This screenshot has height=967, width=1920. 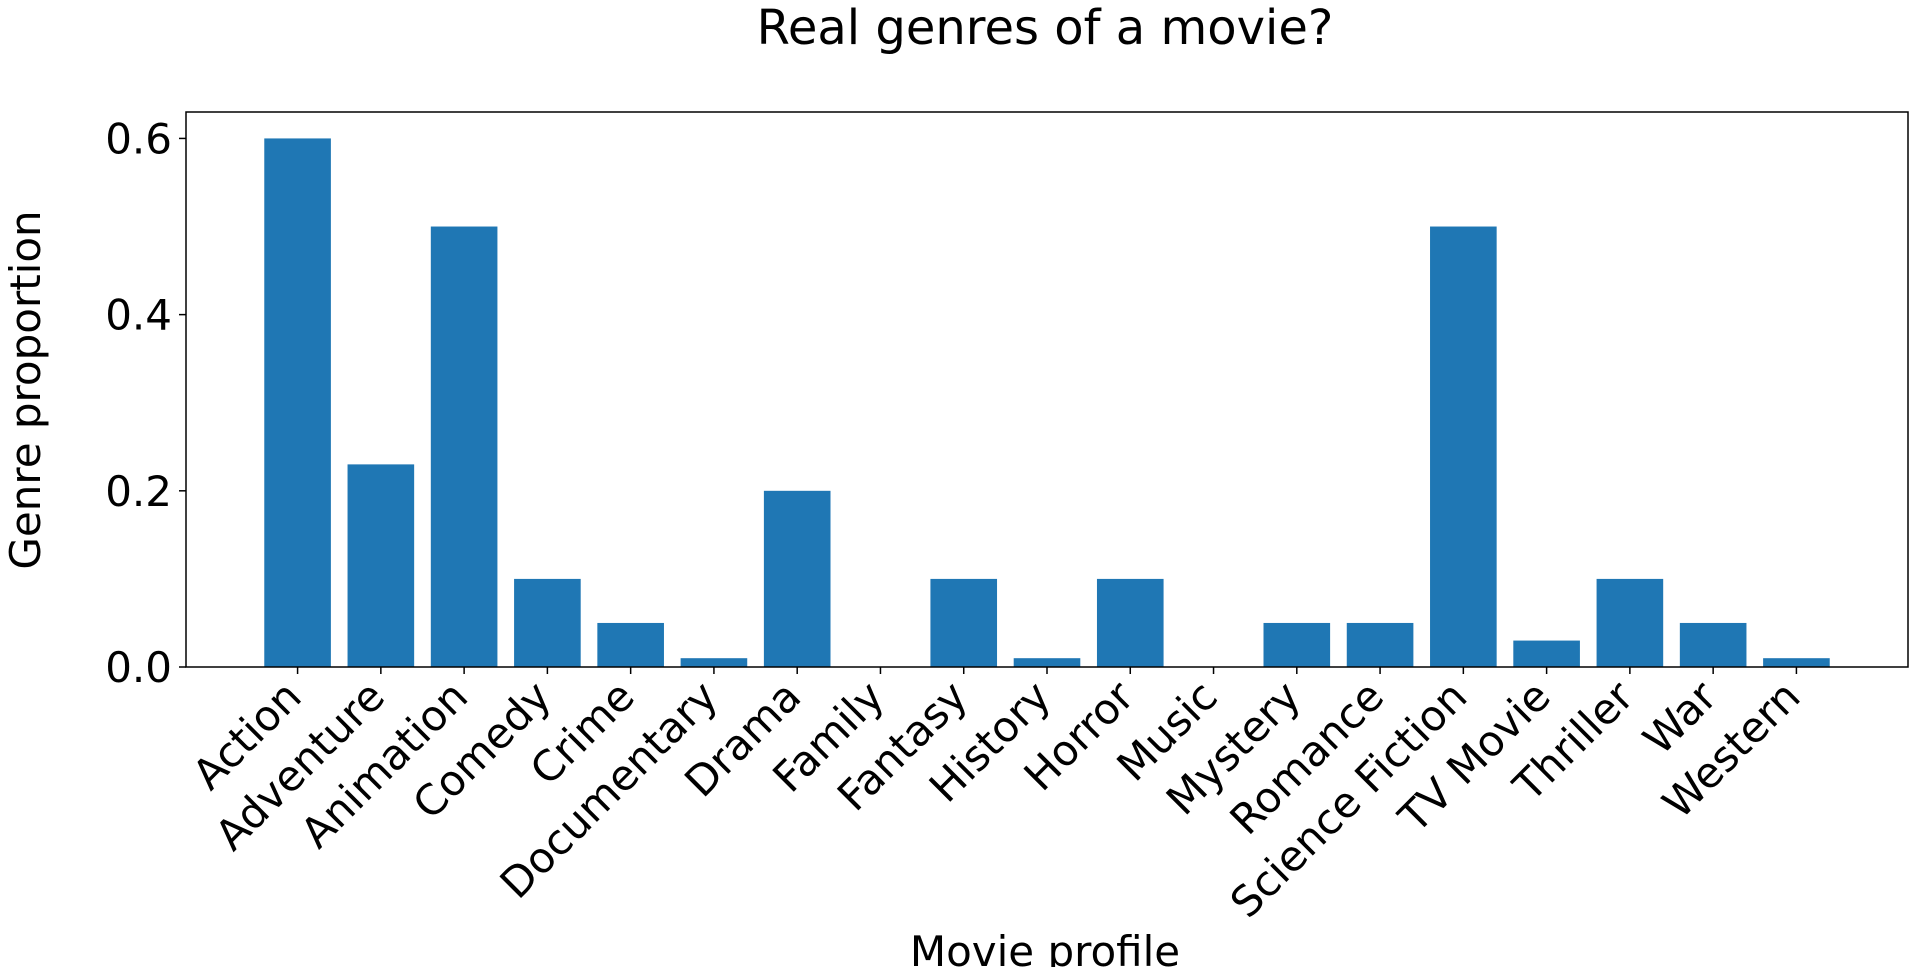 What do you see at coordinates (1045, 947) in the screenshot?
I see `x-axis-label: Movie profile` at bounding box center [1045, 947].